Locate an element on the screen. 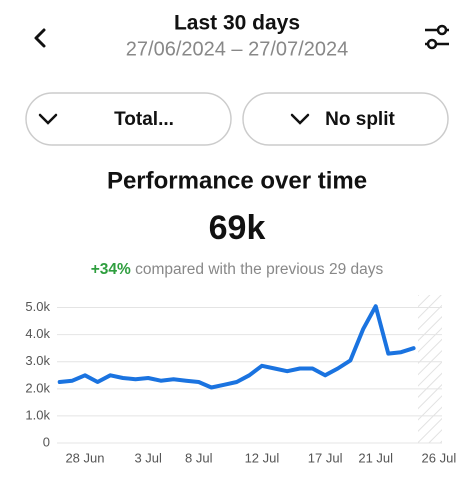 Image resolution: width=474 pixels, height=486 pixels. y-tick-label: 3.0k is located at coordinates (37, 360).